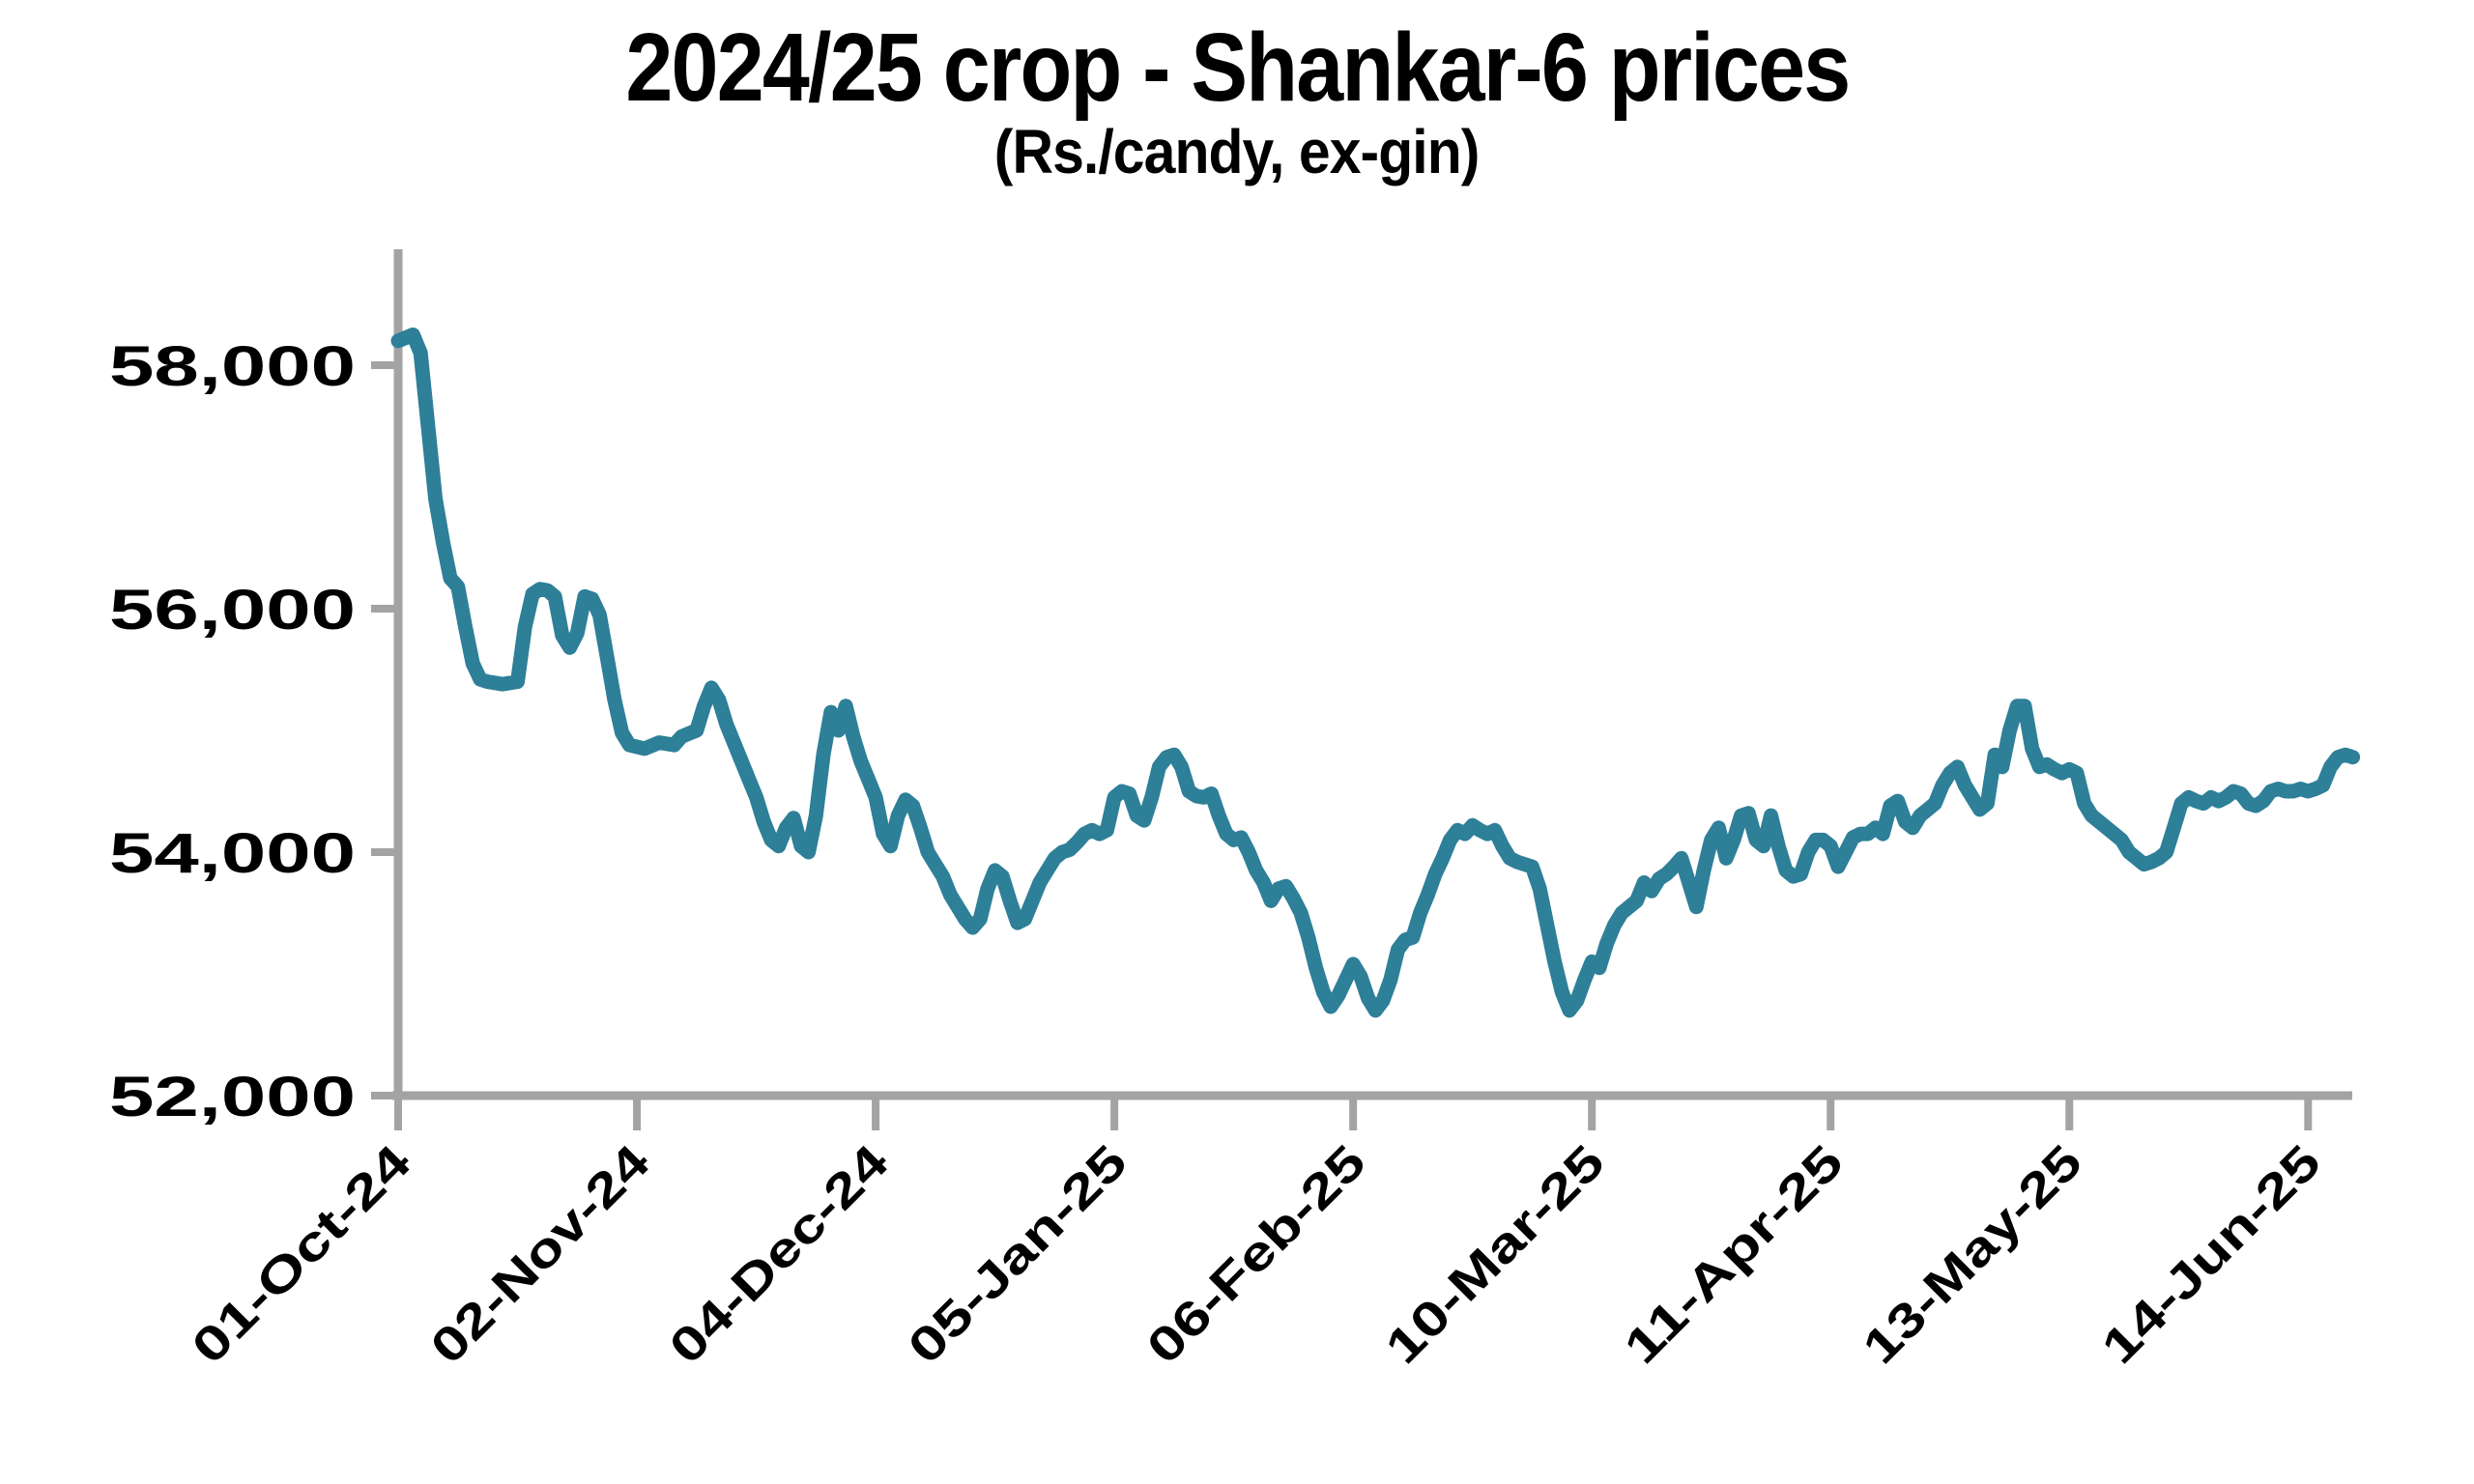 The width and height of the screenshot is (2474, 1484). I want to click on chart-title: 2024/25 crop - Shankar-6 prices, so click(1237, 68).